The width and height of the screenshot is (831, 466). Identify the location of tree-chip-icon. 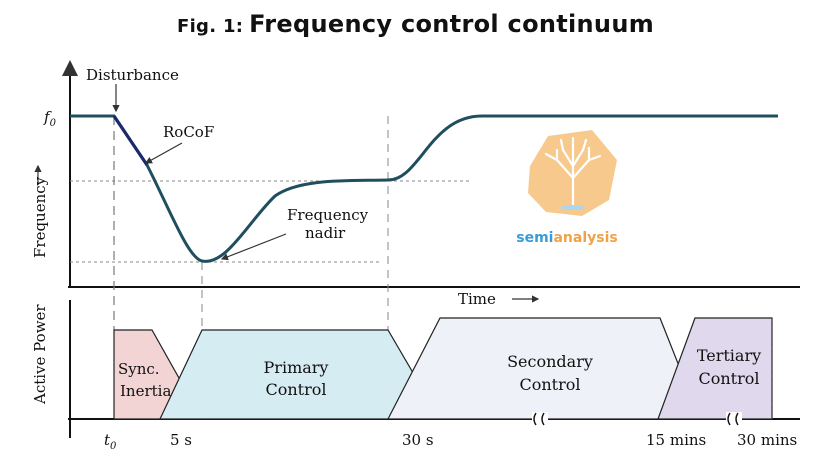
(572, 173).